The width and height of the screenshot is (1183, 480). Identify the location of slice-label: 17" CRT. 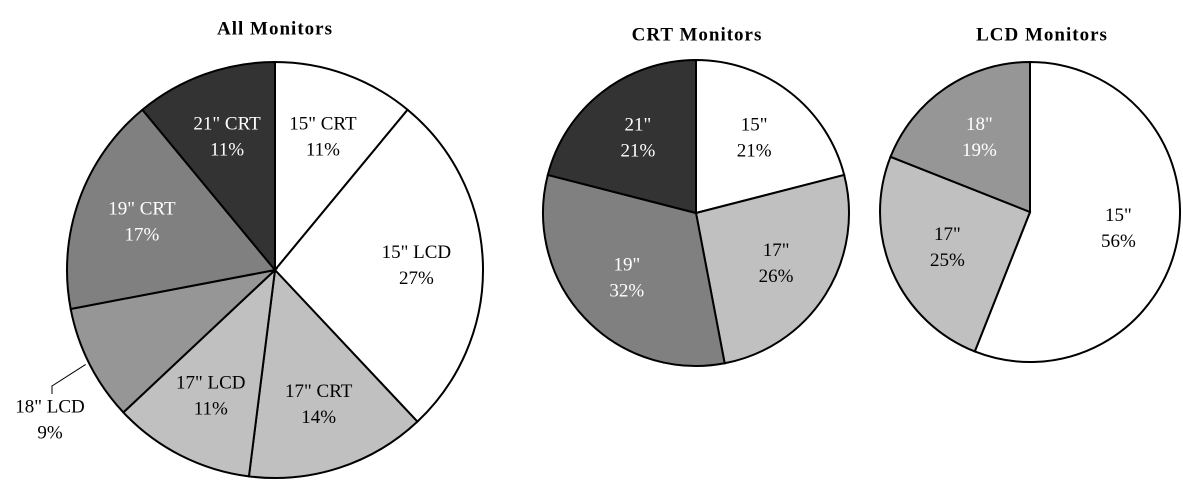
(319, 391).